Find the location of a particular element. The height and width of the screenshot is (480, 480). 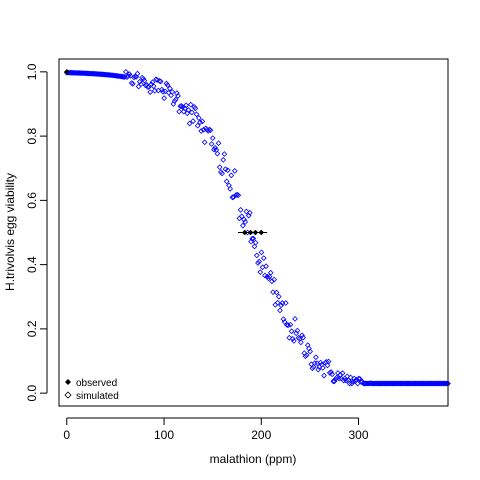

x-axis-label: malathion (ppm) is located at coordinates (253, 459).